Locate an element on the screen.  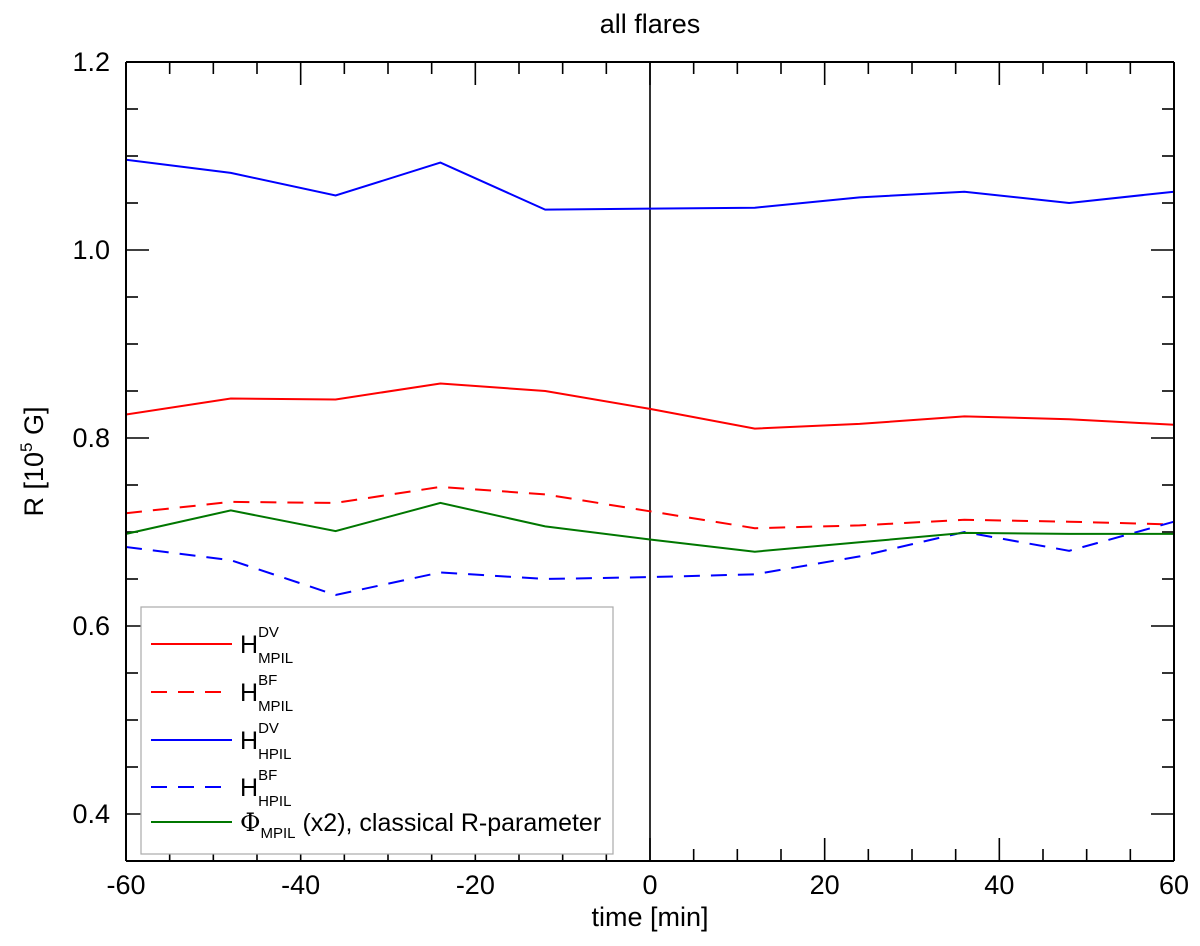
x-tick-label: 0 is located at coordinates (649, 885).